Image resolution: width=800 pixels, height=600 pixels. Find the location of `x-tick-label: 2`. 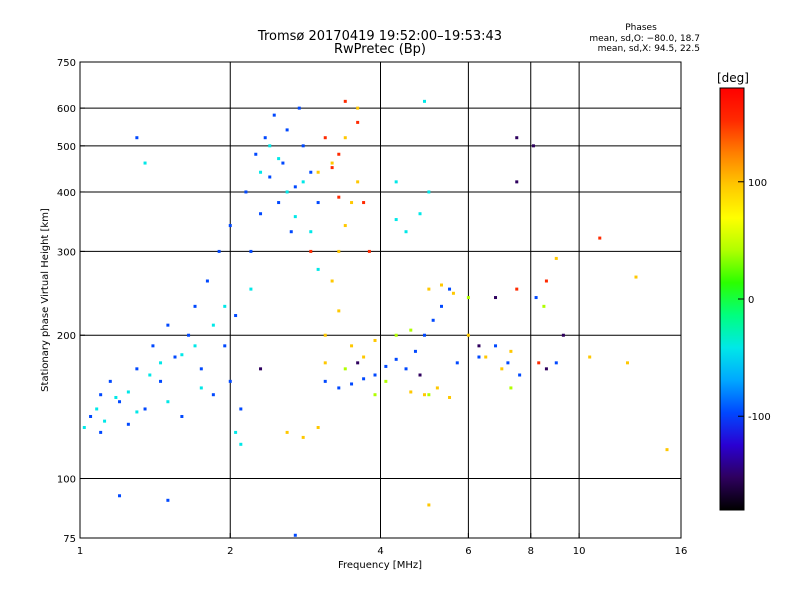

x-tick-label: 2 is located at coordinates (230, 551).